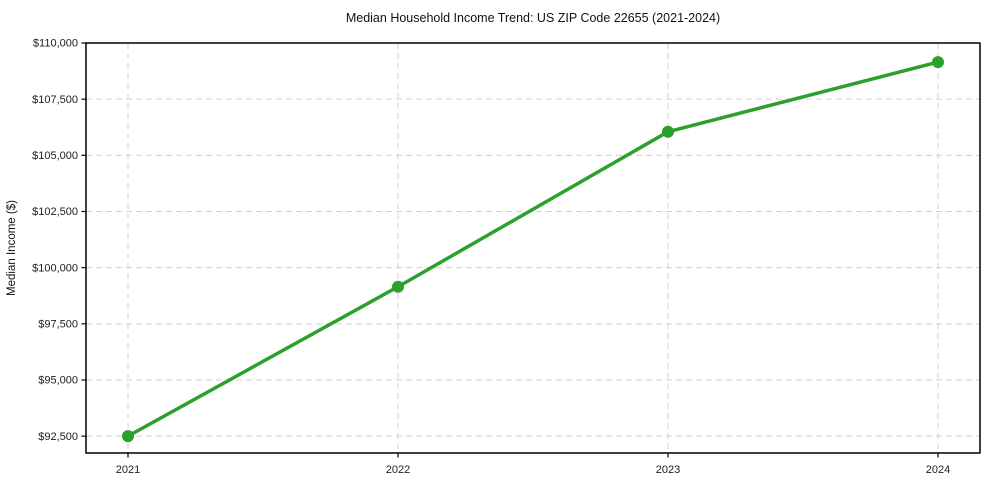 The height and width of the screenshot is (490, 989). I want to click on y-tick-label: $92,500, so click(58, 437).